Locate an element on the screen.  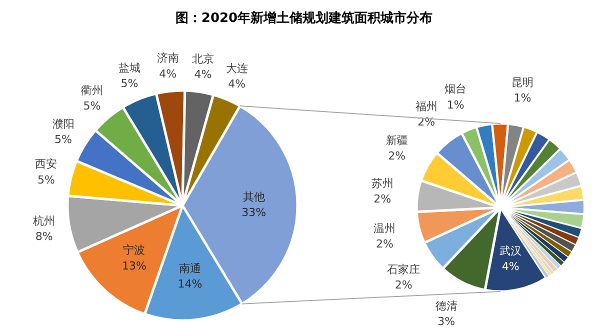
slice-label: 福州 is located at coordinates (426, 106).